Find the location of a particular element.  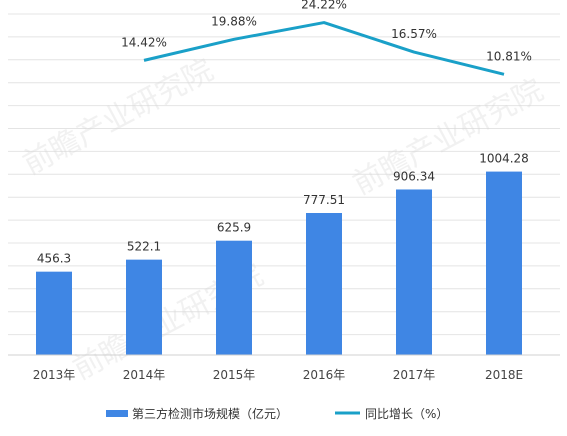

x-tick-label: 2015年 is located at coordinates (234, 375).